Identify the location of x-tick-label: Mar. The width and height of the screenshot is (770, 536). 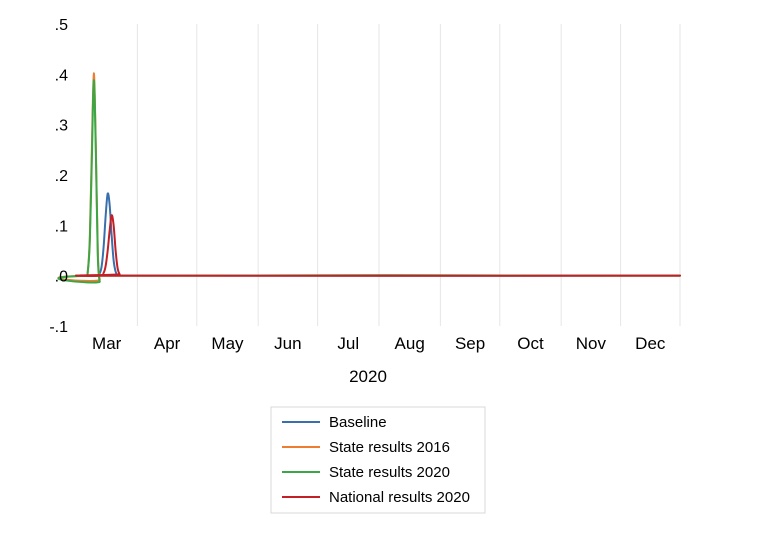
(107, 343).